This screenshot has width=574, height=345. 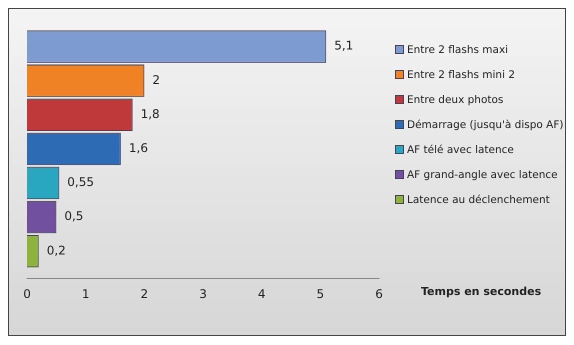 What do you see at coordinates (262, 293) in the screenshot?
I see `x-tick-label: 4` at bounding box center [262, 293].